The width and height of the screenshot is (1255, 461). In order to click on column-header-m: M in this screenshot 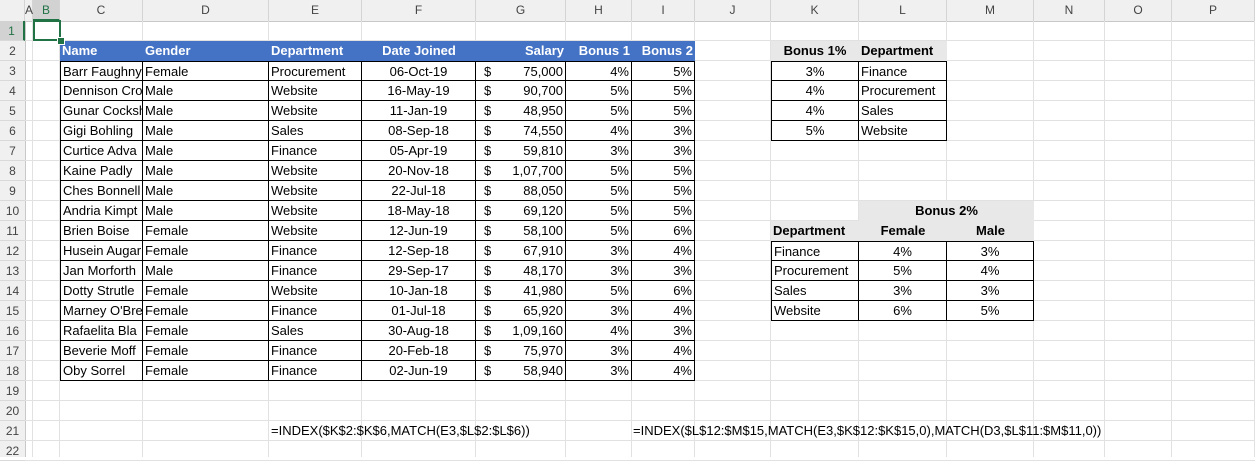, I will do `click(990, 10)`.